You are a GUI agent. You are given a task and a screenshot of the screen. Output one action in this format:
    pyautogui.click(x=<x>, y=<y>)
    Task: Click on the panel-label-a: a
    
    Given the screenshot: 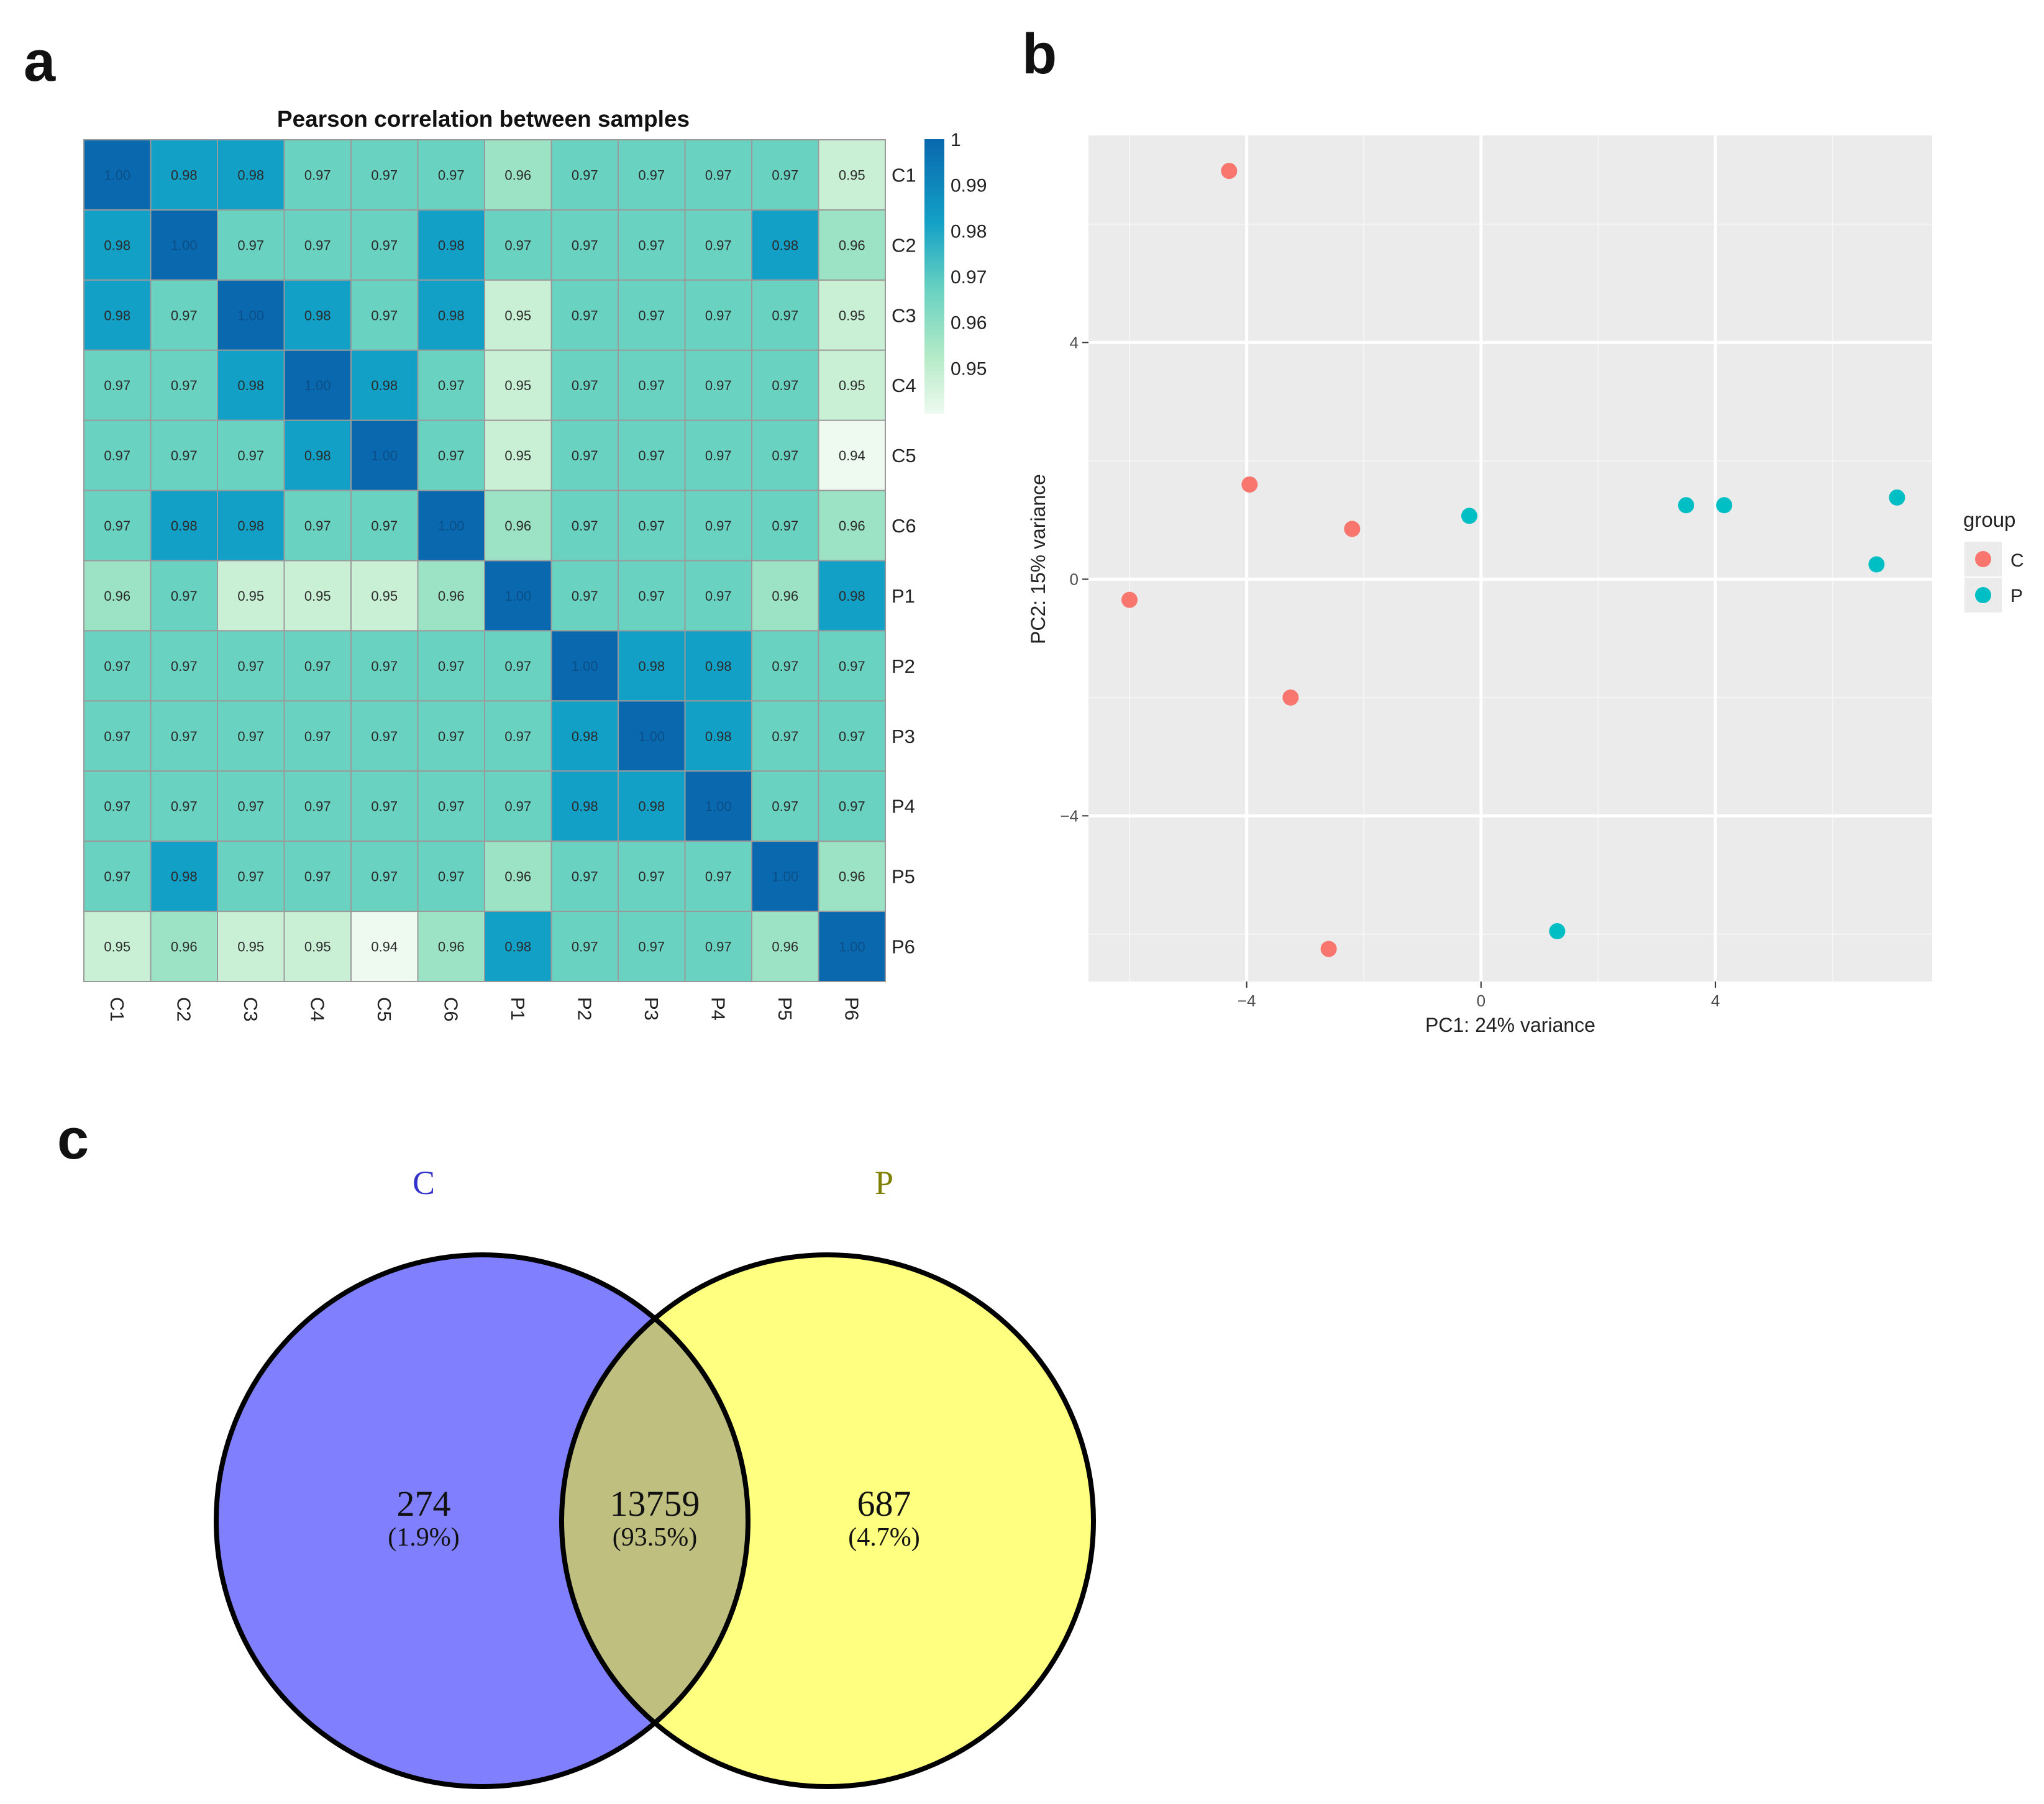 What is the action you would take?
    pyautogui.click(x=40, y=61)
    